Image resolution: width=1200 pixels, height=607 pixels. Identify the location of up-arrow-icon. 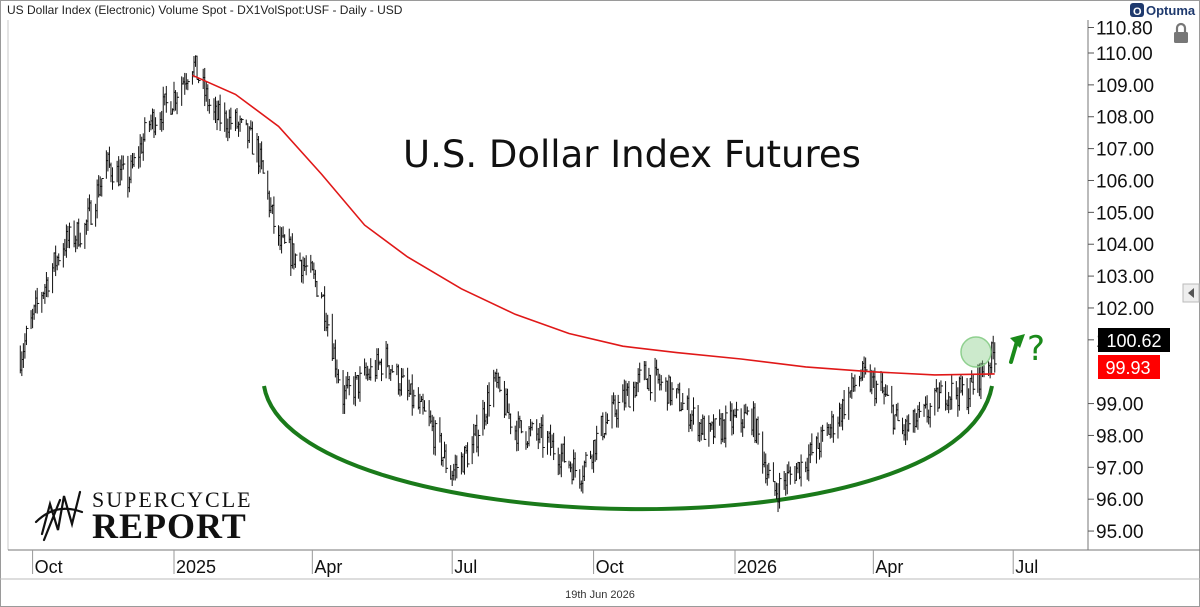
(1017, 349).